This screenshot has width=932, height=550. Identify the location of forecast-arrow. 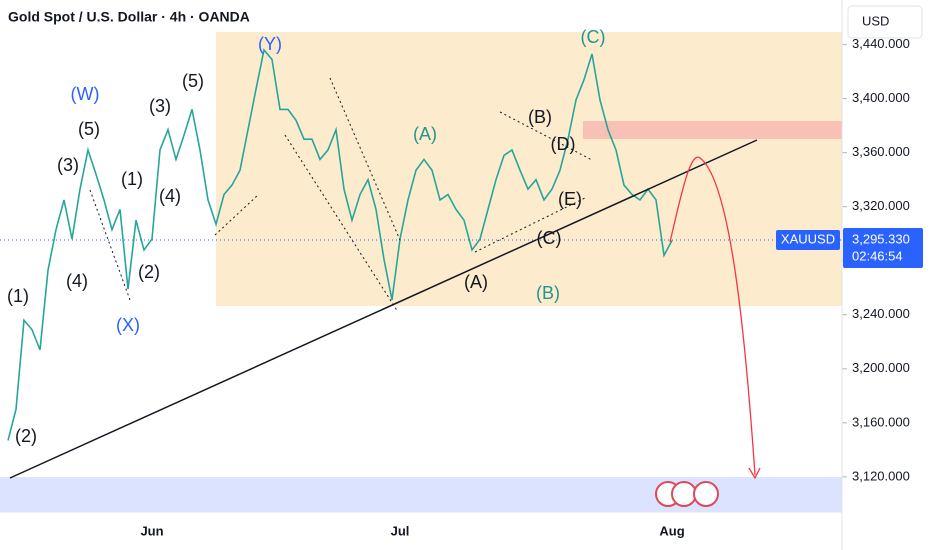
(754, 473).